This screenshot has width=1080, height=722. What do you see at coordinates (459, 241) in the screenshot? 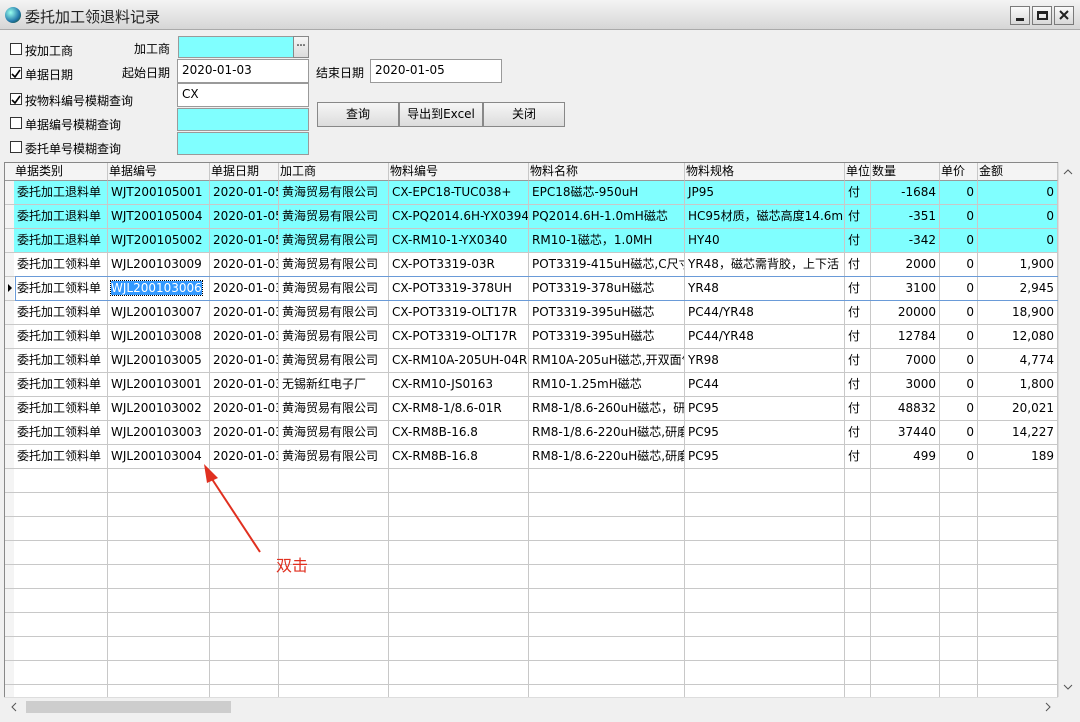
I see `table-cell: CX-RM10-1-YX0340` at bounding box center [459, 241].